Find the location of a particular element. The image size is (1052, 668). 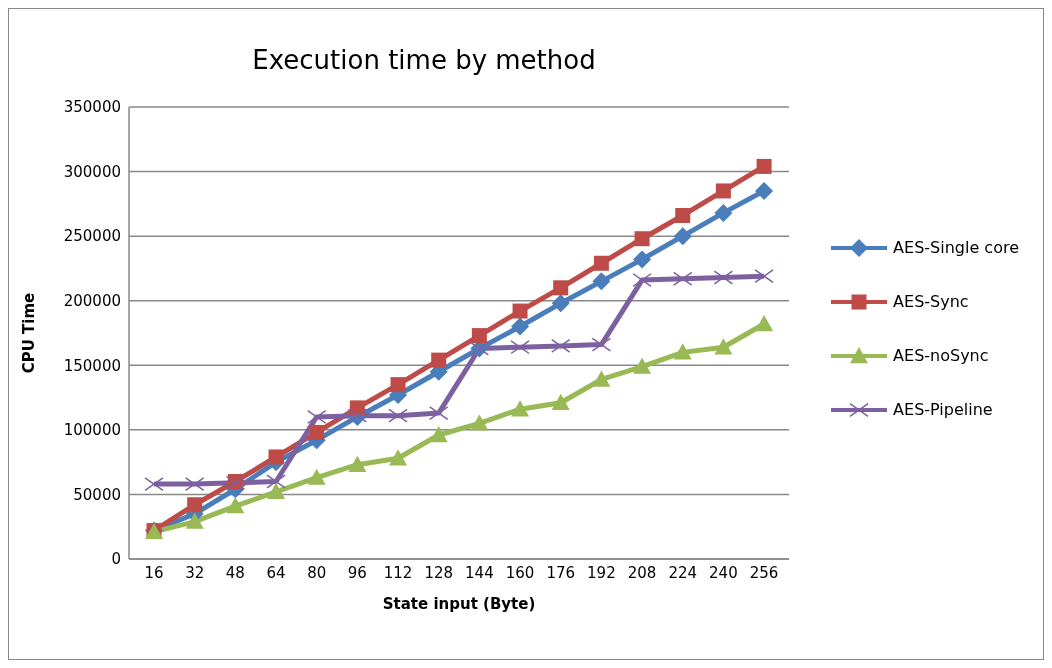

x-tick-label: 240 is located at coordinates (723, 572).